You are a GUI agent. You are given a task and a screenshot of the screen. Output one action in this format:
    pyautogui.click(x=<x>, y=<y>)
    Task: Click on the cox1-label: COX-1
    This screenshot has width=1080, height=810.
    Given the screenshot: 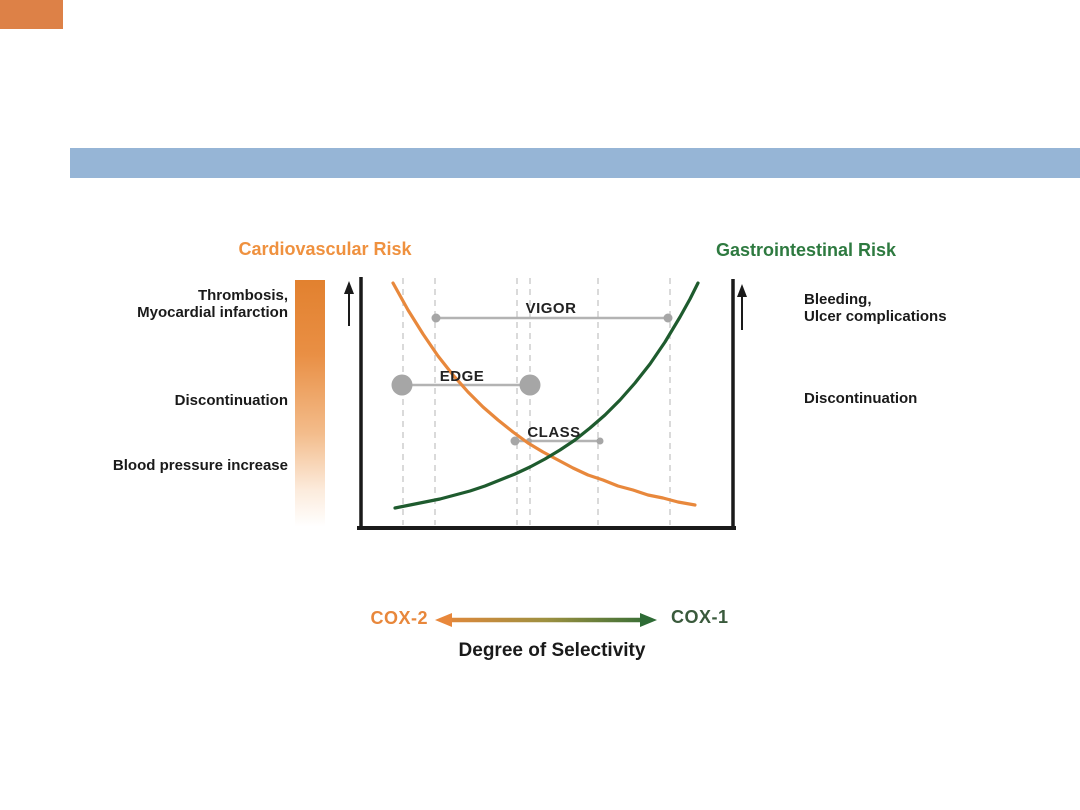 What is the action you would take?
    pyautogui.click(x=700, y=617)
    